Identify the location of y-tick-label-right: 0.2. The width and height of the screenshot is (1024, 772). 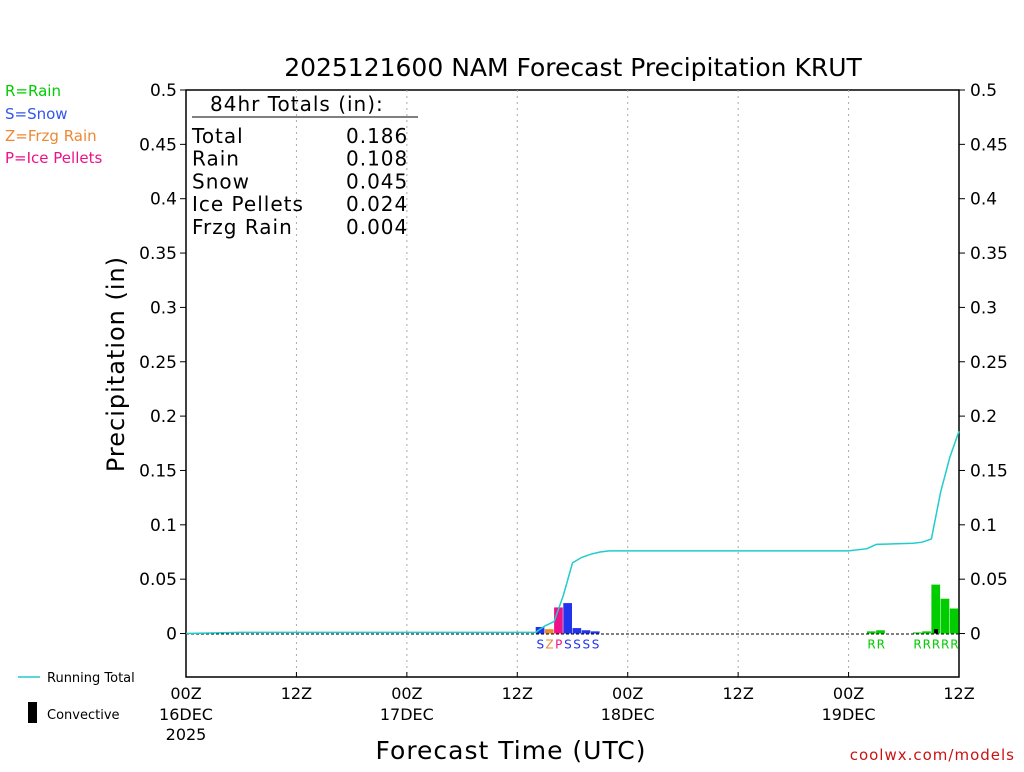
(983, 417).